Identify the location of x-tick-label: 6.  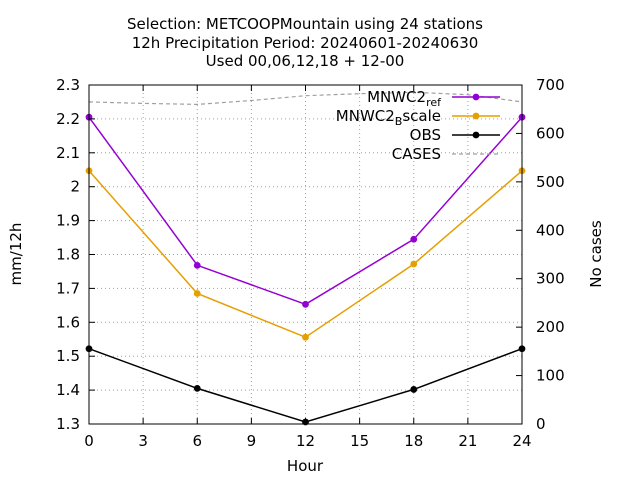
(197, 441).